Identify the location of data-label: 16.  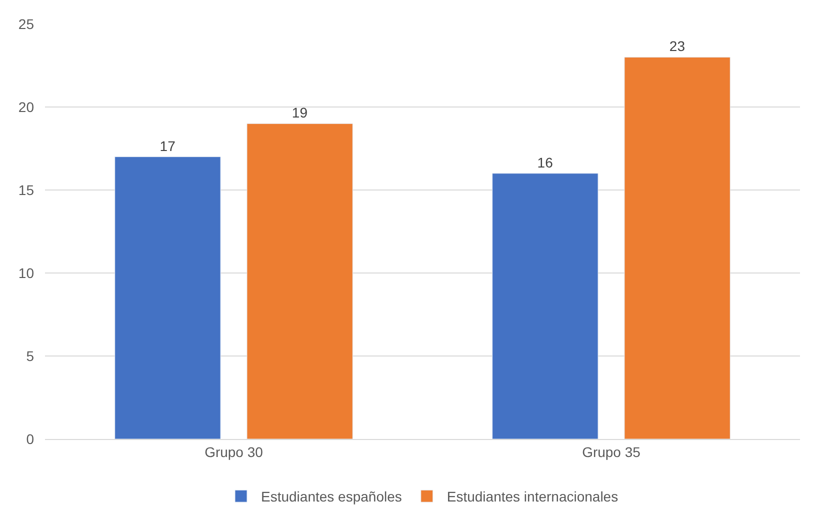
(545, 162).